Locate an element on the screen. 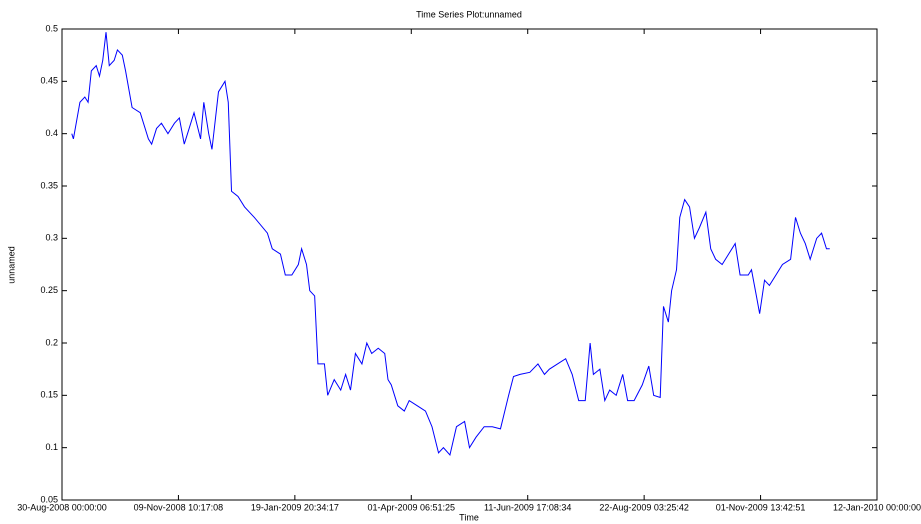  y-tick-label: 0.2 is located at coordinates (51, 342).